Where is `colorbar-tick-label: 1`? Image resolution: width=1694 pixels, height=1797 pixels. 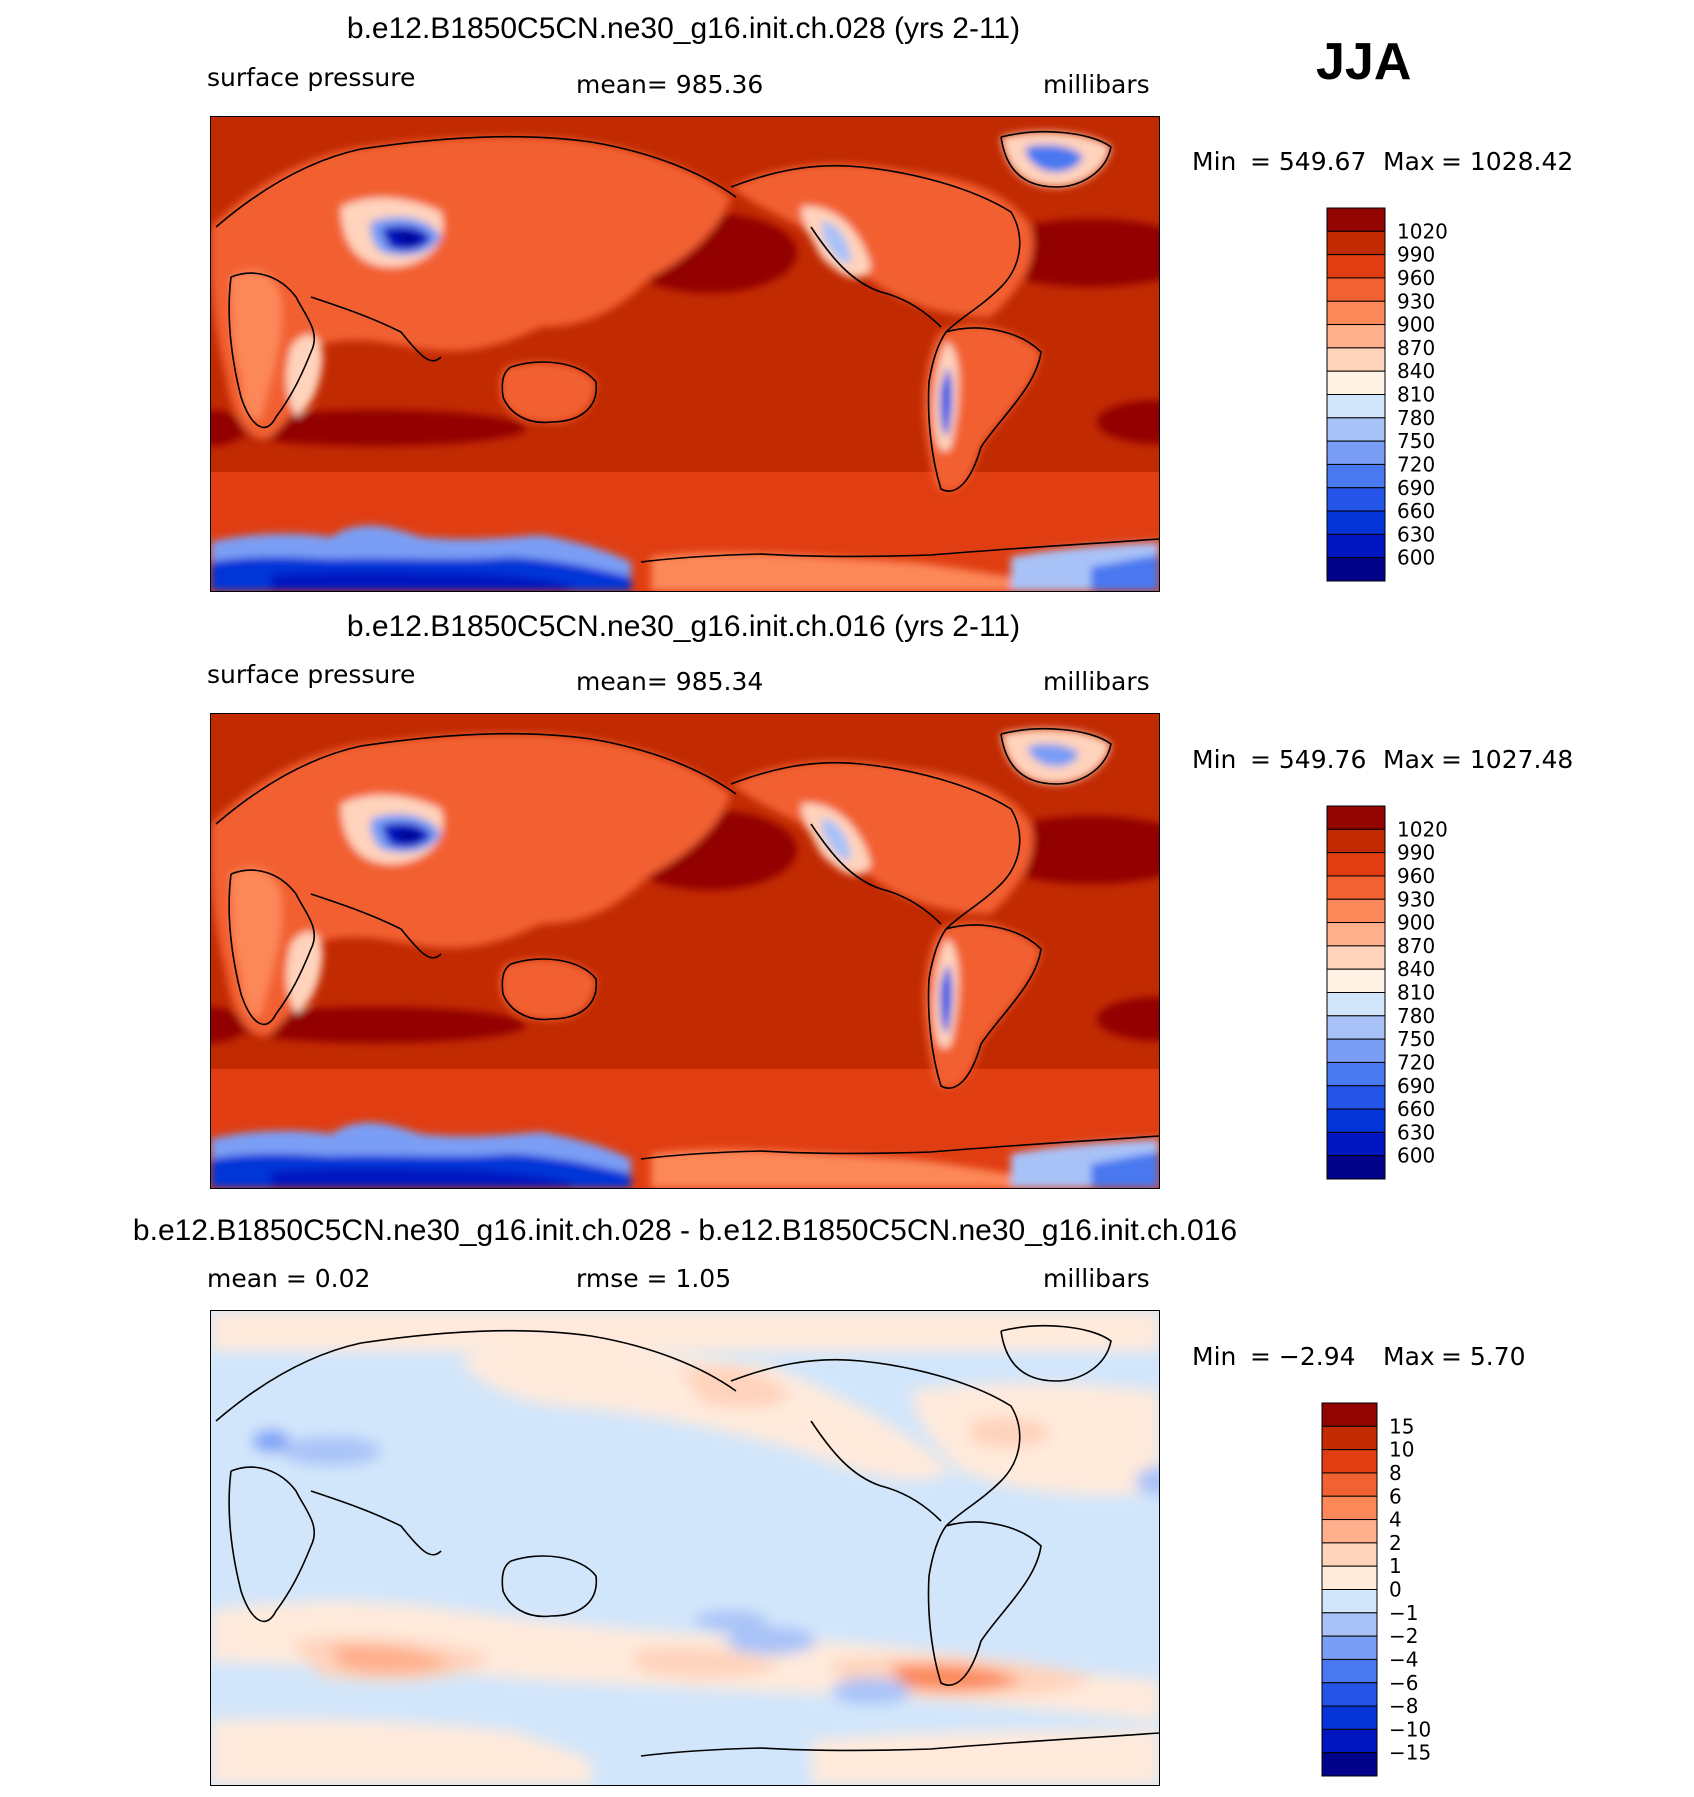
colorbar-tick-label: 1 is located at coordinates (1395, 1566).